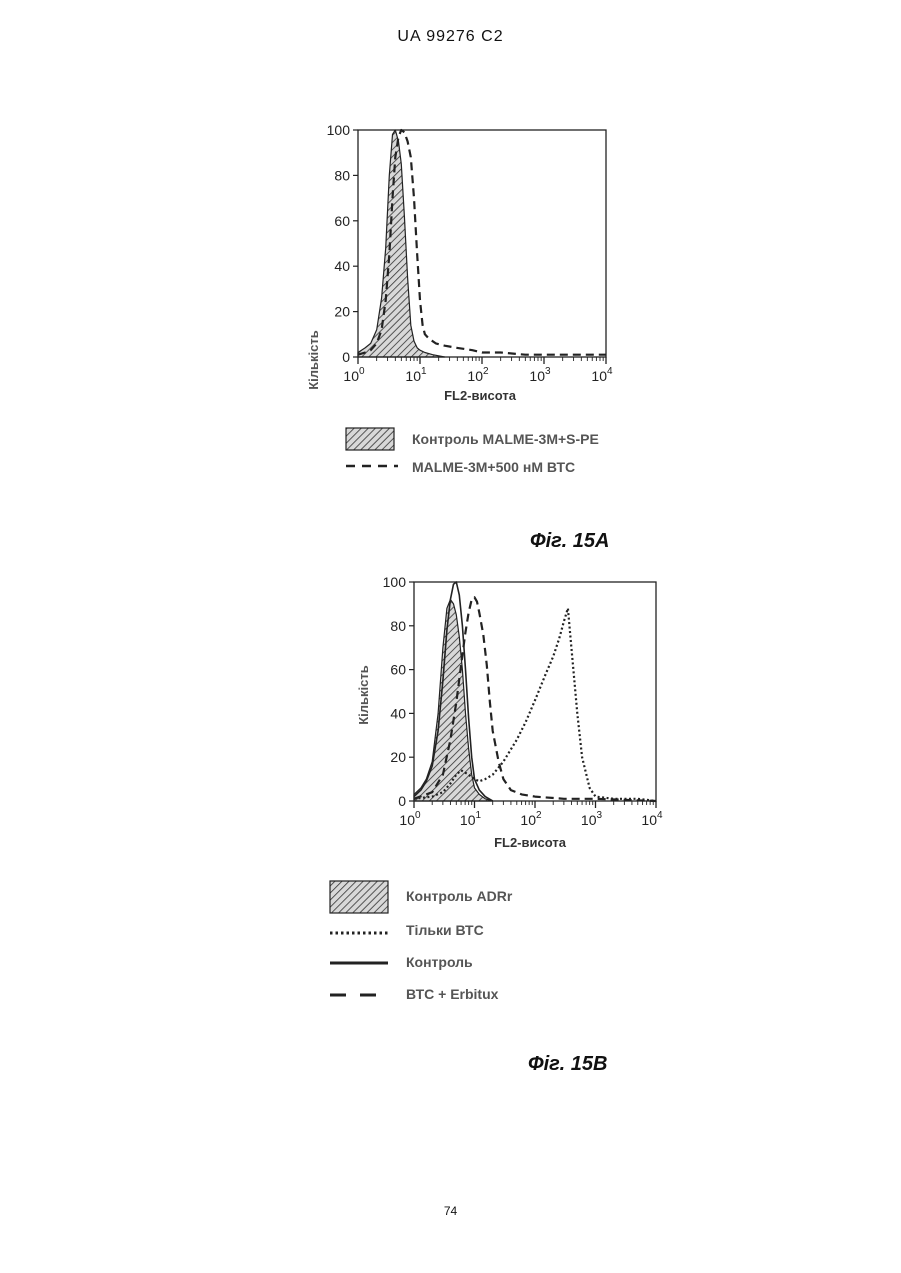  What do you see at coordinates (470, 253) in the screenshot?
I see `histogram-plot-a: 0 20 40 60 80 100 10⁰ 10¹ 10² 10³ 10⁴` at bounding box center [470, 253].